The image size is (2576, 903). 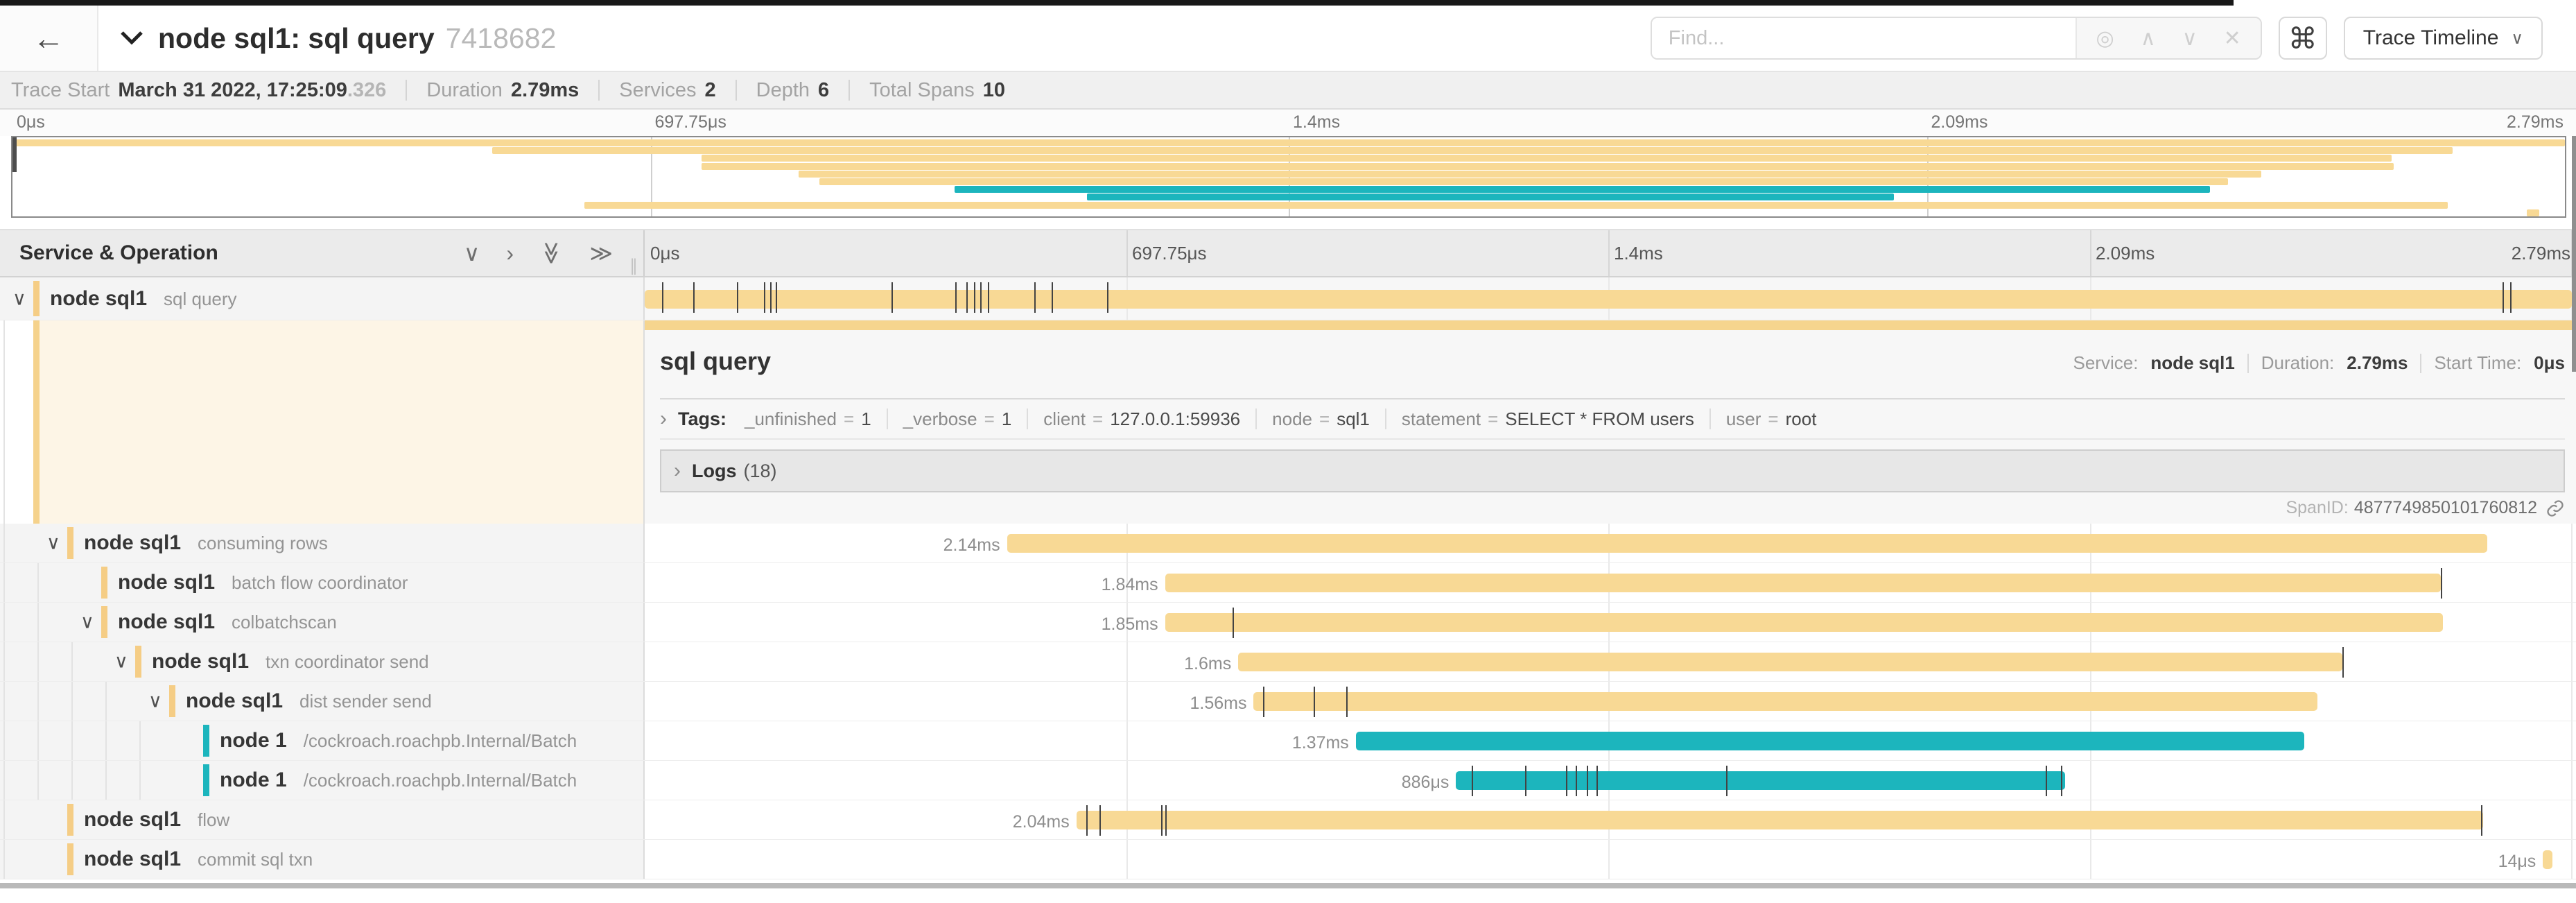 I want to click on span-row: ∨ node sql1 dist sender send 1.56ms, so click(x=1288, y=701).